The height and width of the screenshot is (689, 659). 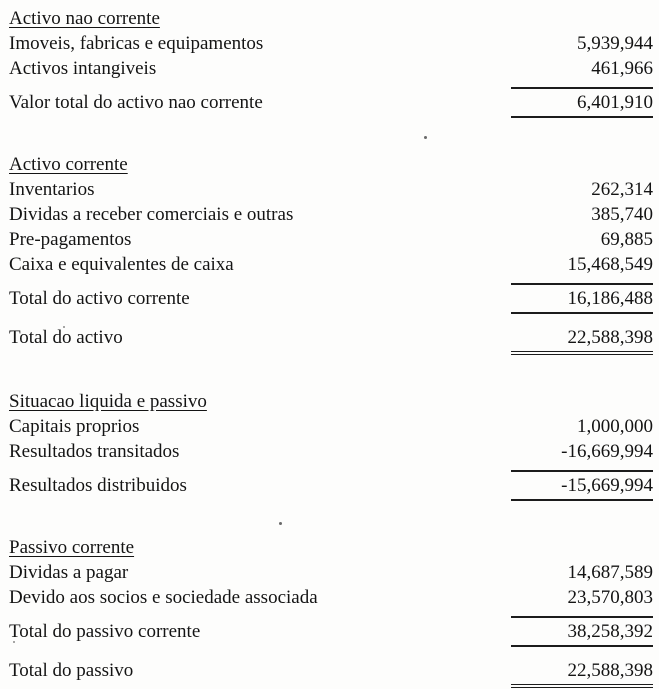 What do you see at coordinates (582, 631) in the screenshot?
I see `row-value: 38,258,392` at bounding box center [582, 631].